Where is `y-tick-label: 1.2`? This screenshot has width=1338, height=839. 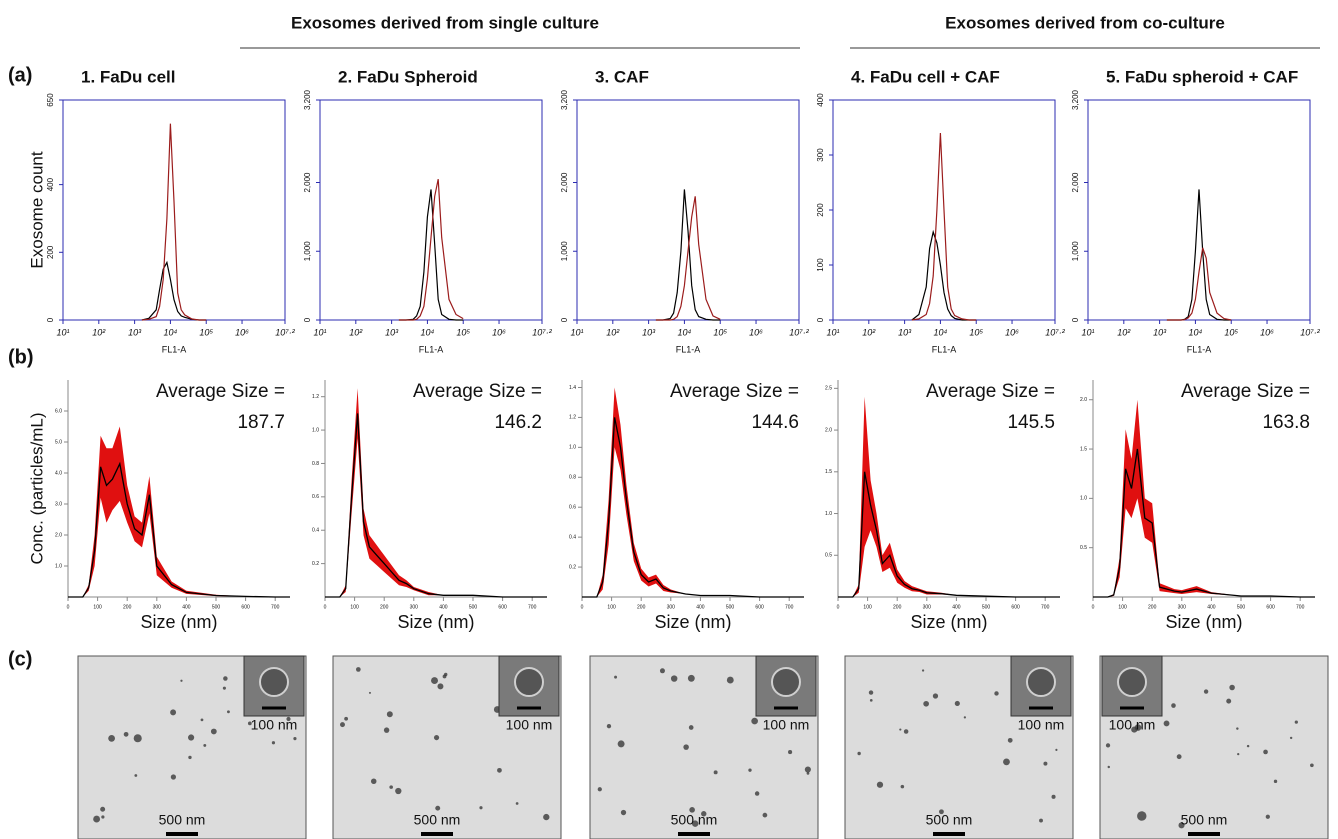 y-tick-label: 1.2 is located at coordinates (572, 418).